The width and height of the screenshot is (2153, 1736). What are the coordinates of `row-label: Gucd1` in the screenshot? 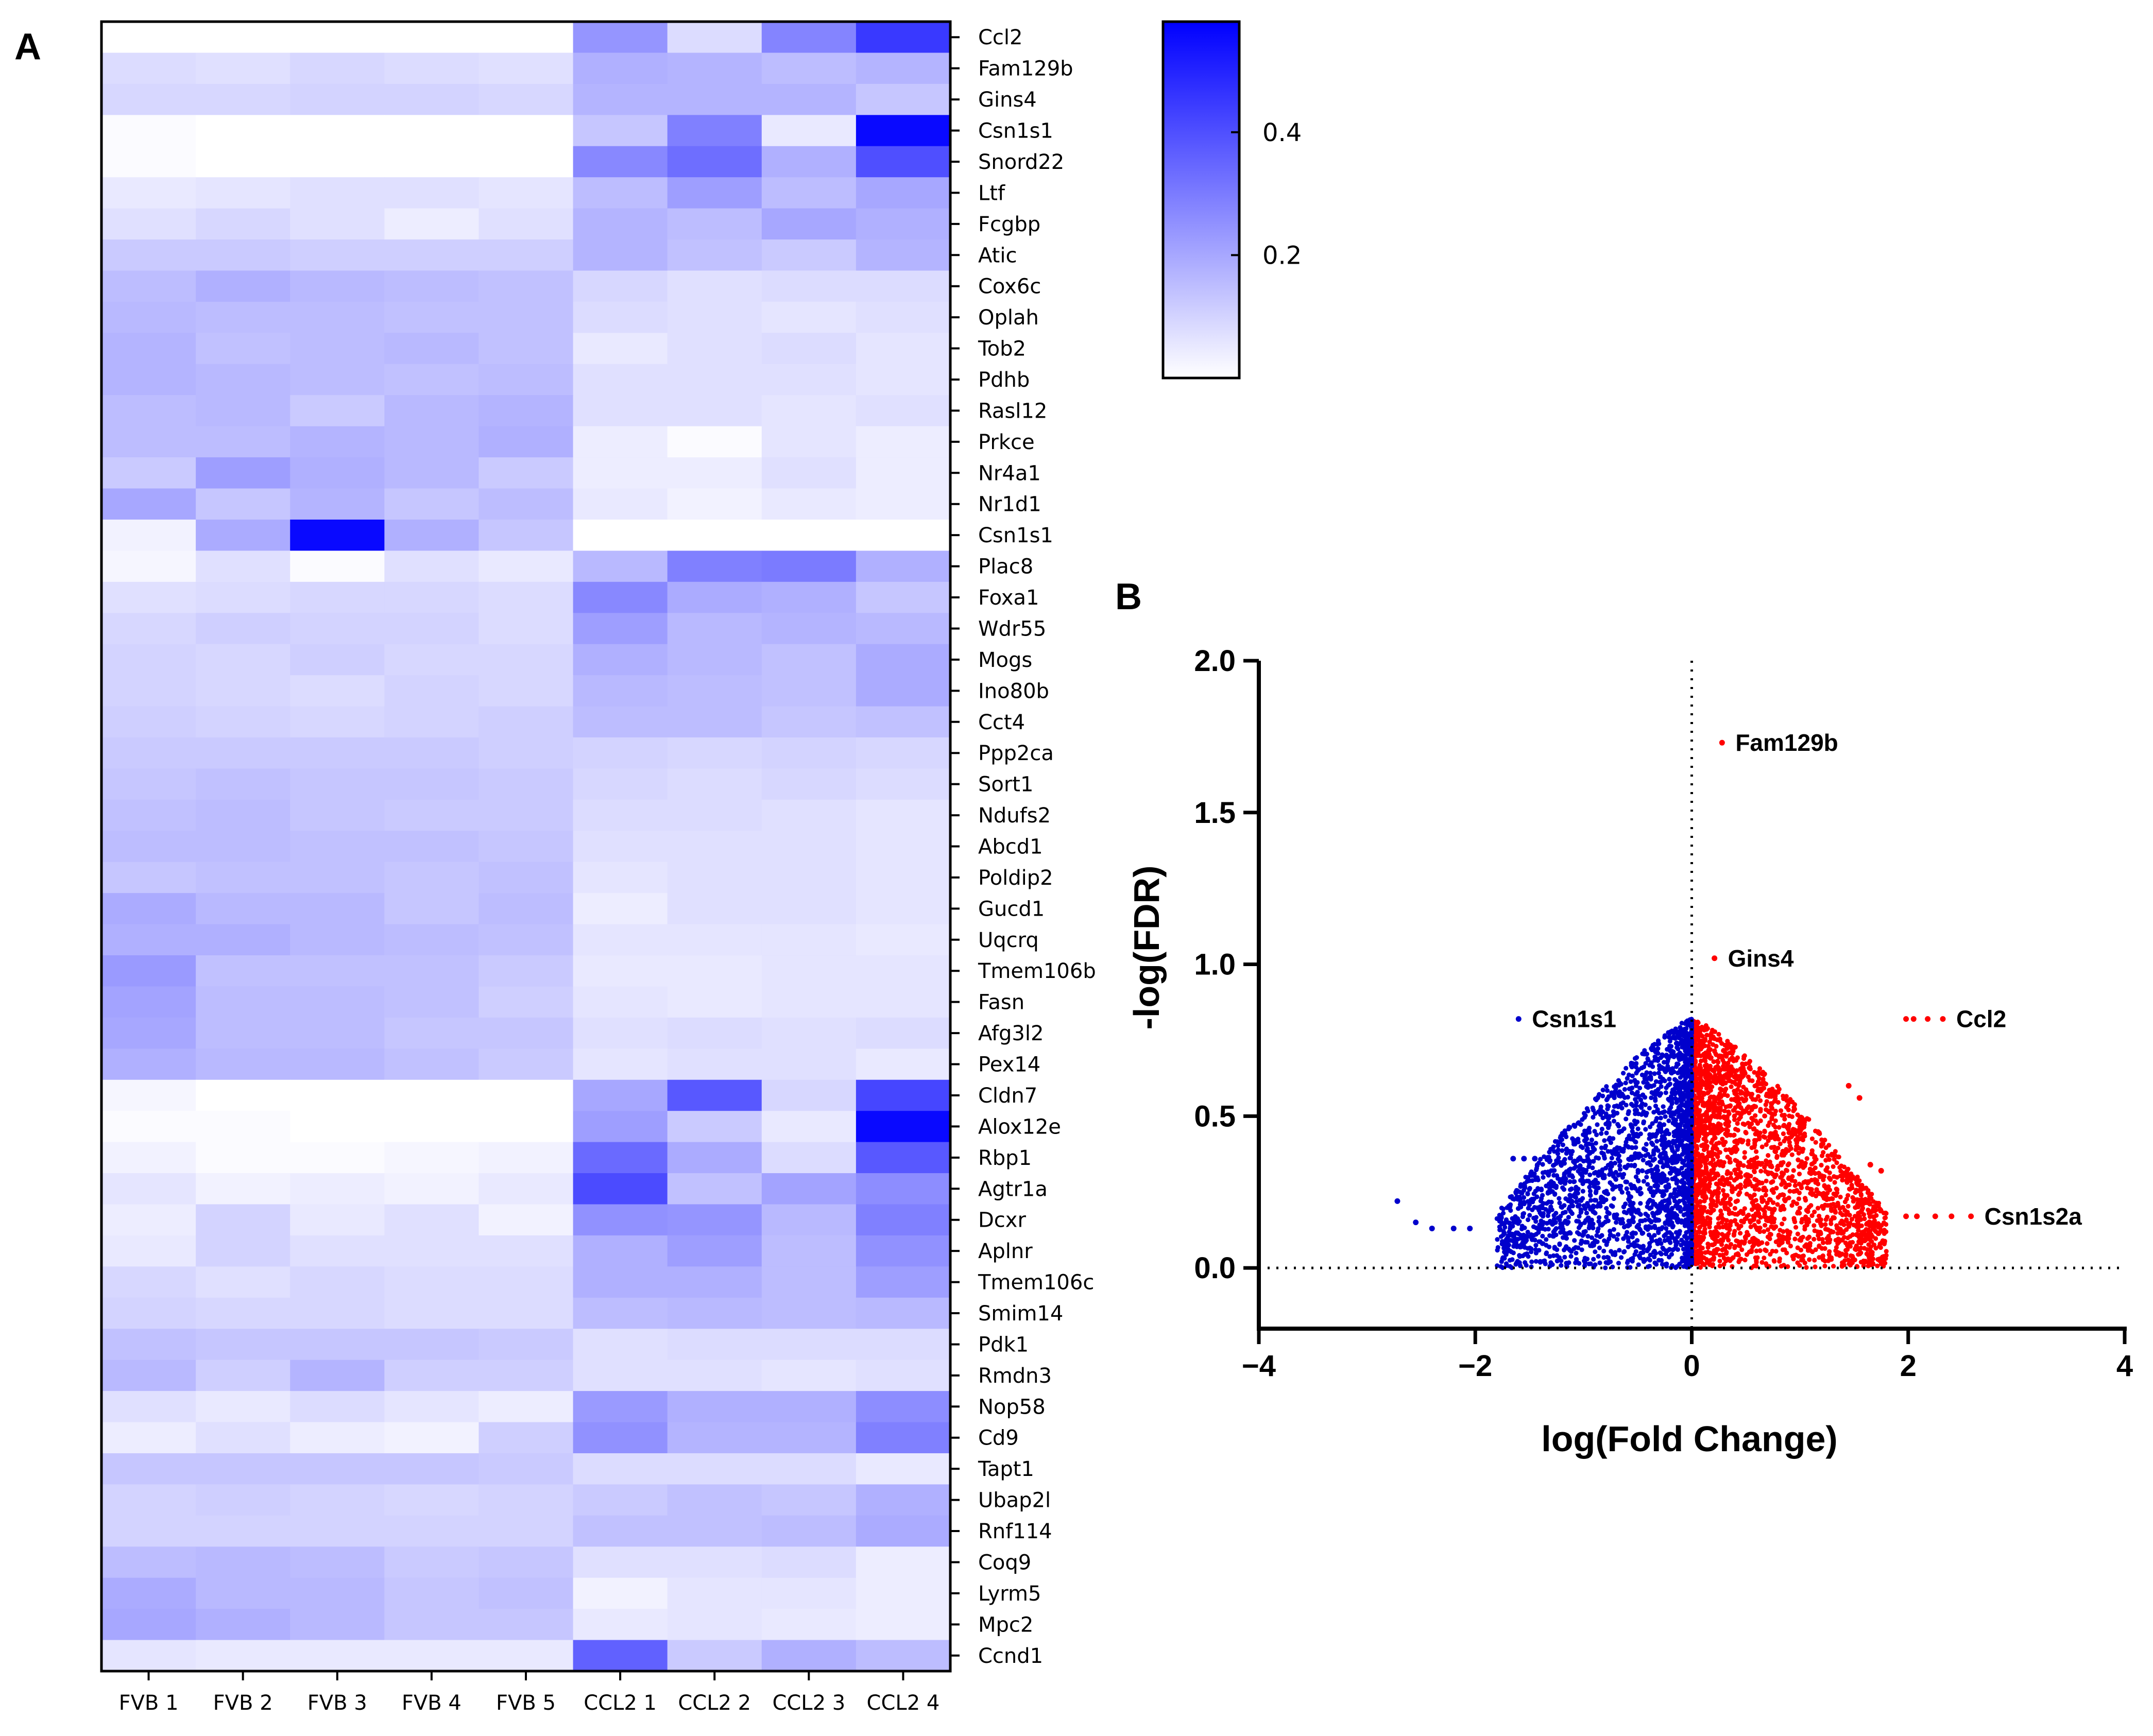 It's located at (1012, 909).